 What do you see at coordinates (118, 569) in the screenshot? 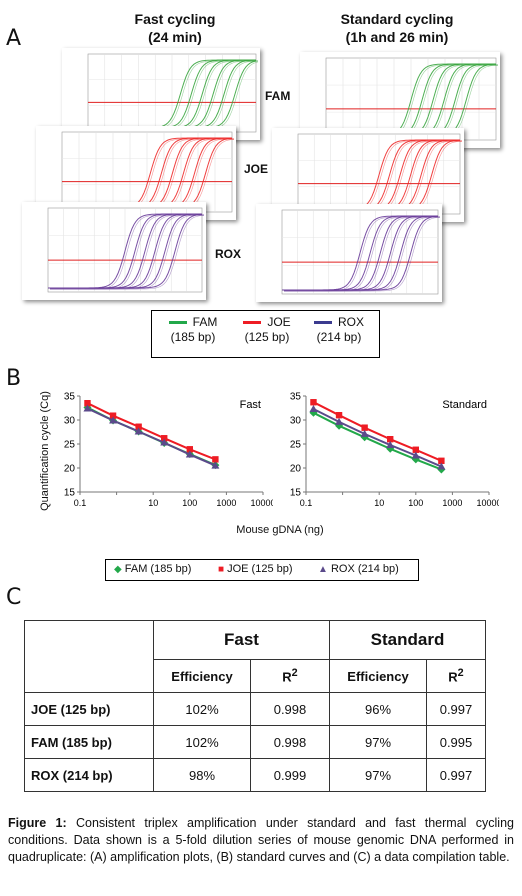
I see `diamond-marker-icon: ◆` at bounding box center [118, 569].